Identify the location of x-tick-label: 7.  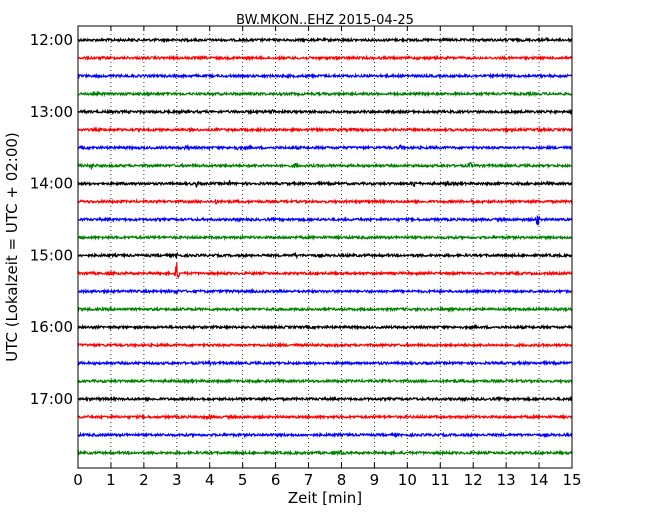
(309, 480).